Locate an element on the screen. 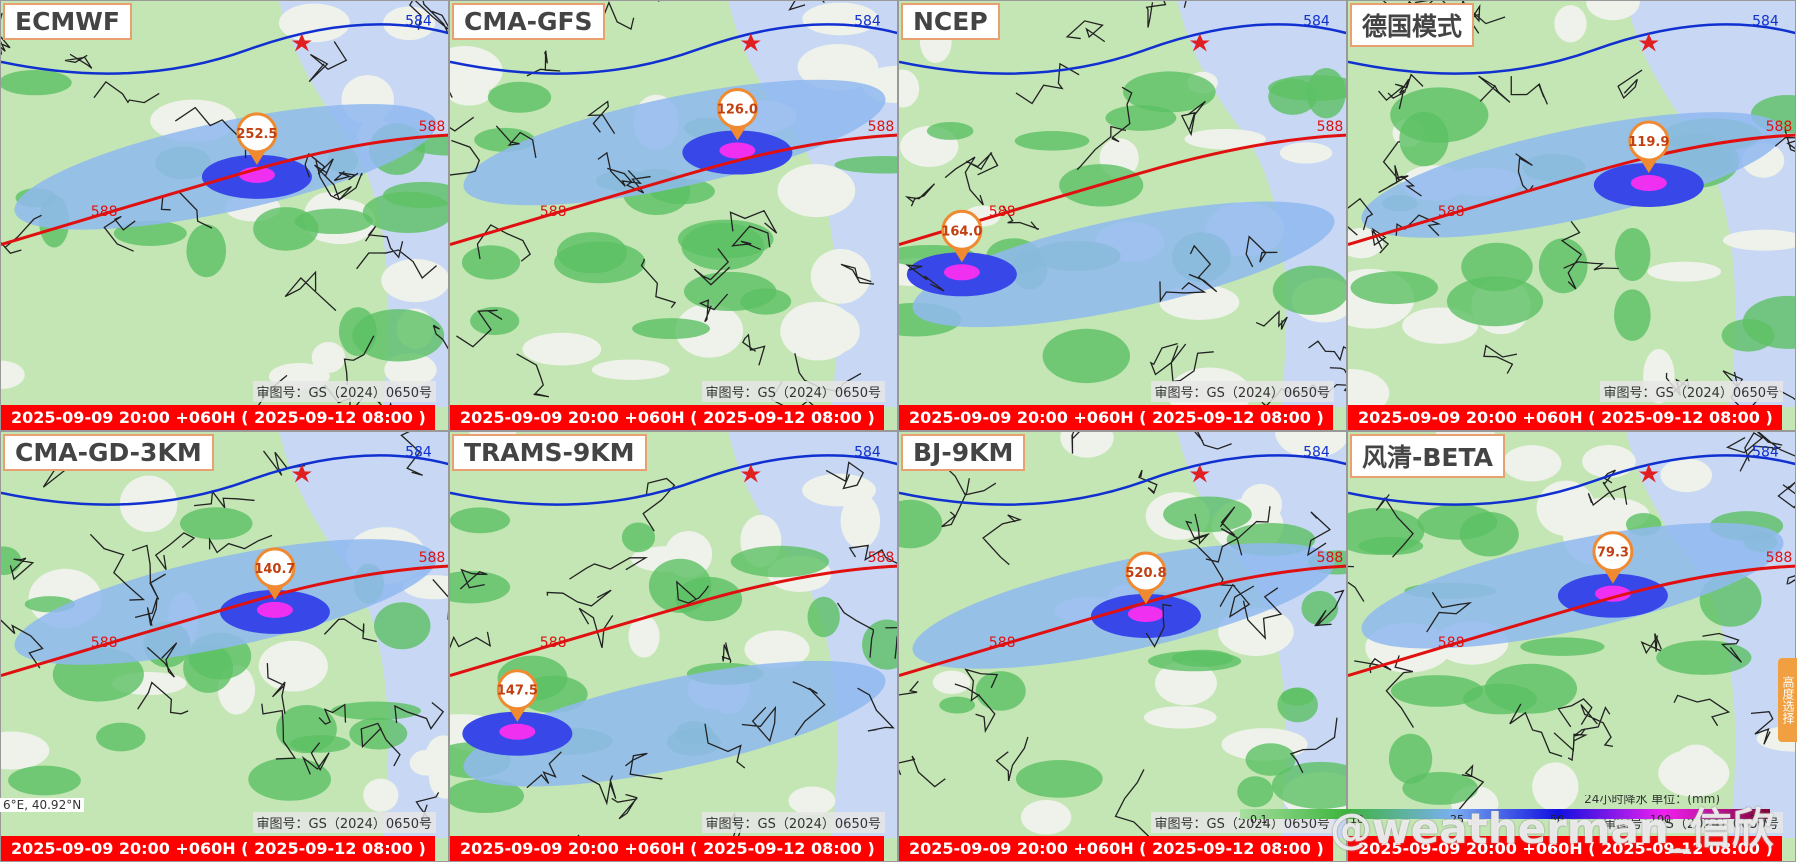  max-value: 119.9 is located at coordinates (1648, 142).